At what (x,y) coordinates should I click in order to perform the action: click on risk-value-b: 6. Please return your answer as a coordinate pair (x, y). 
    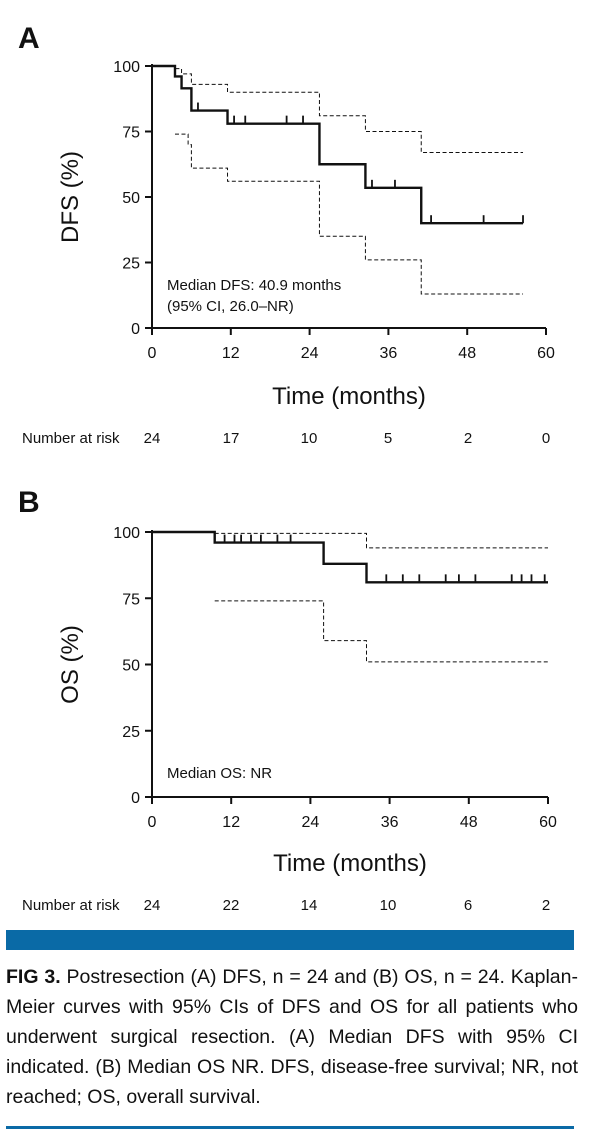
    Looking at the image, I should click on (468, 905).